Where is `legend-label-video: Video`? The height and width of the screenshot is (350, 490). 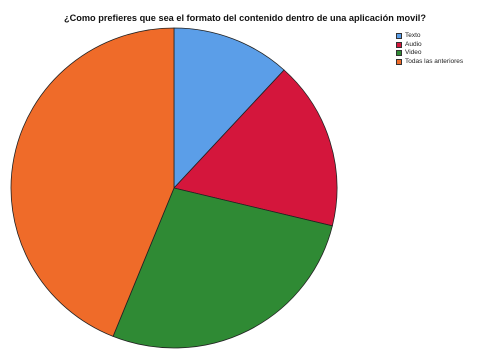 legend-label-video: Video is located at coordinates (413, 53).